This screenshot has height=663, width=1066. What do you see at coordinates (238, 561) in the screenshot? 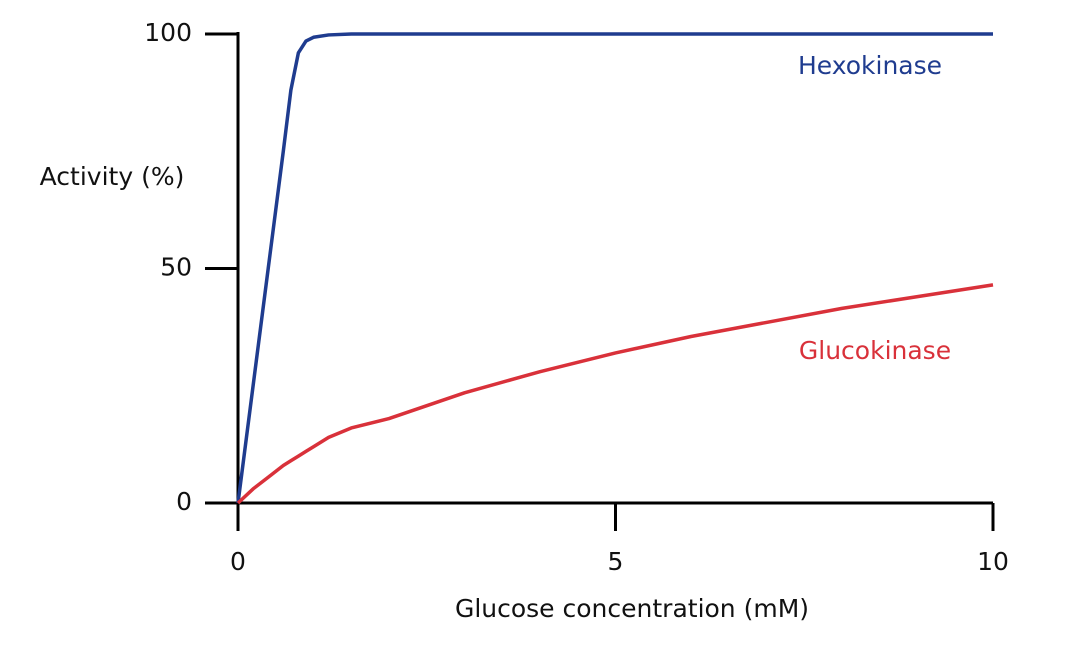
I see `x-tick-label: 0` at bounding box center [238, 561].